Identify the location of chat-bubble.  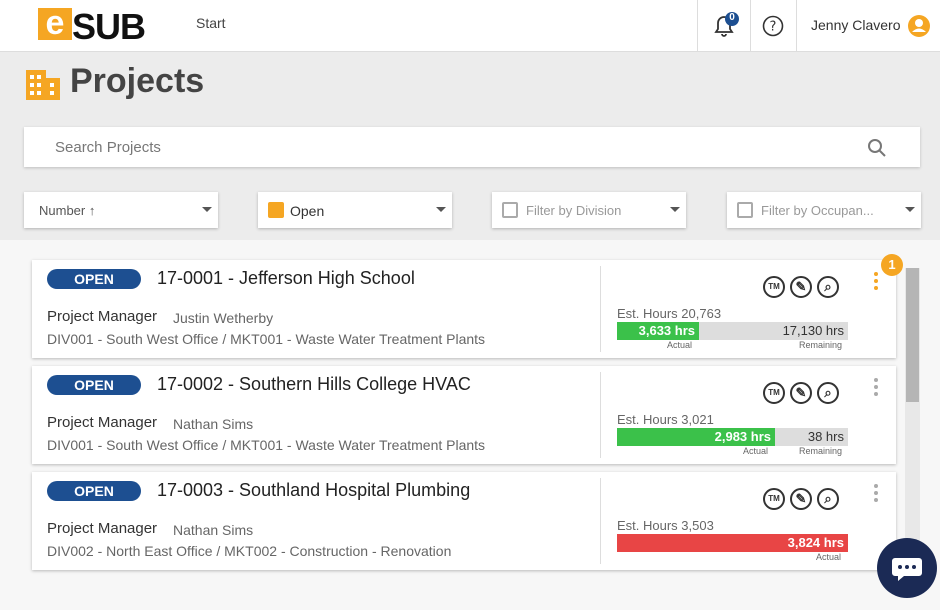
(907, 569).